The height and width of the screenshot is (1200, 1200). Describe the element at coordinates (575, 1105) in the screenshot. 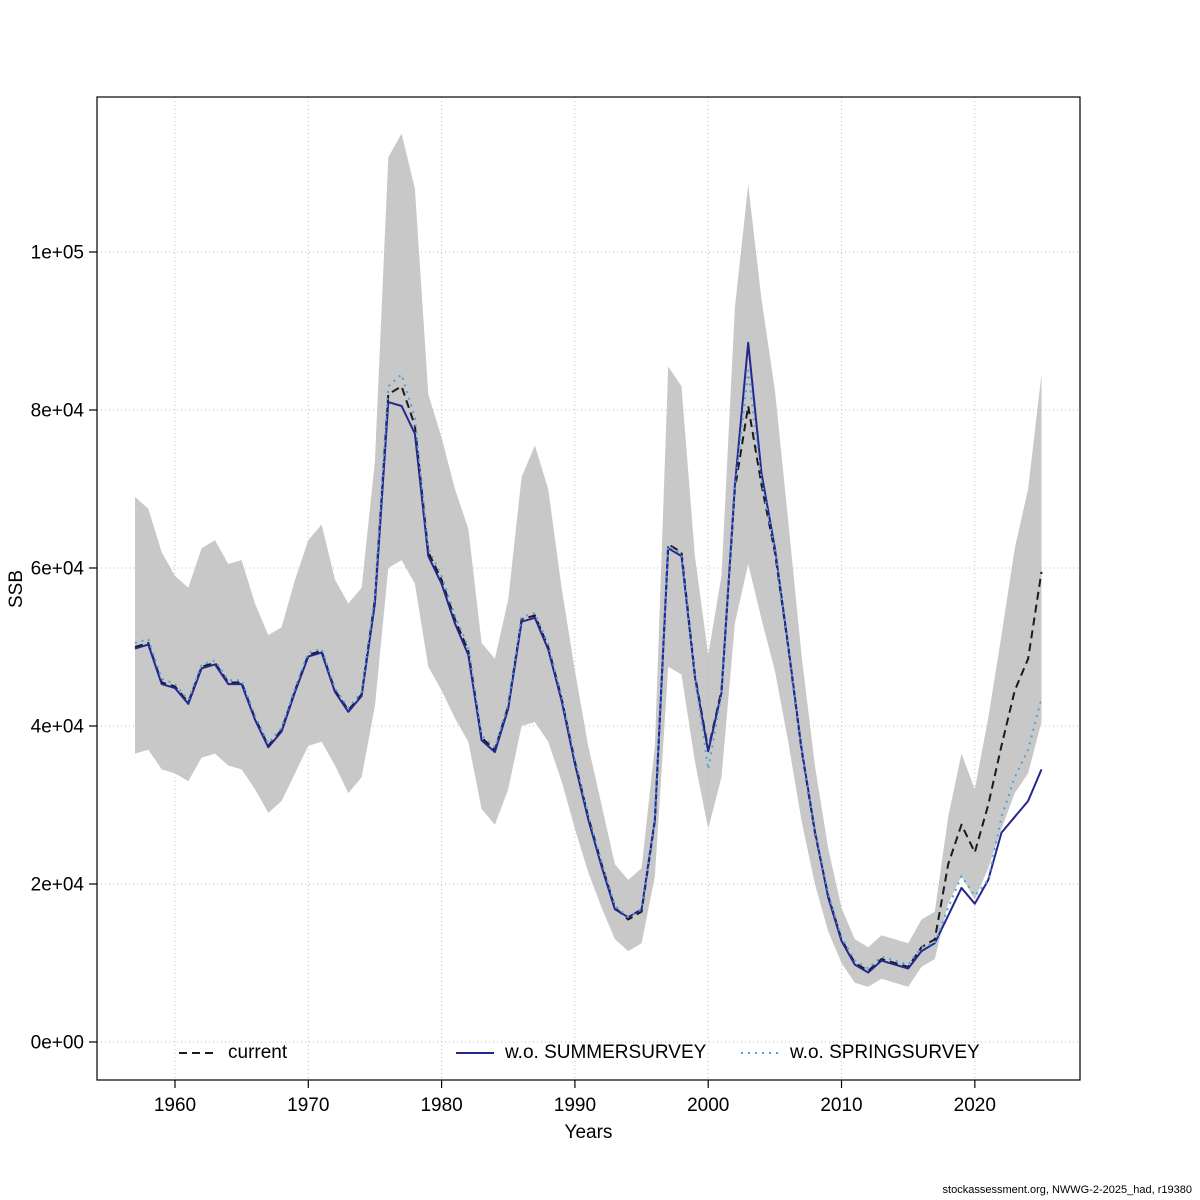

I see `svg-text: 1990` at that location.